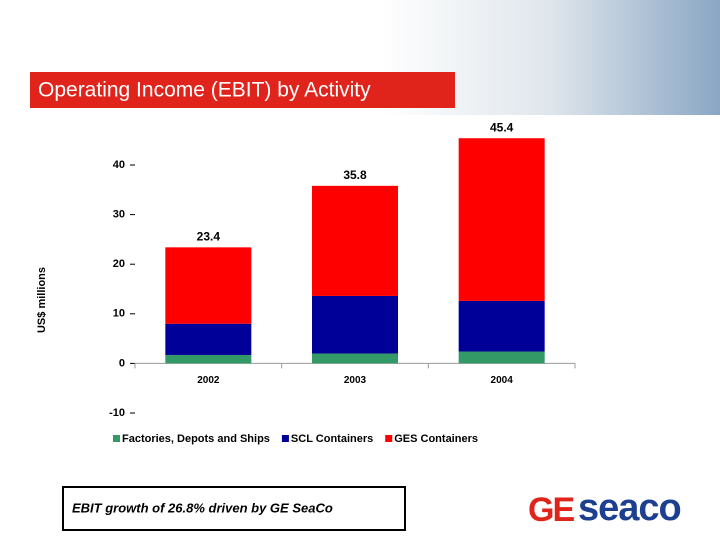  Describe the element at coordinates (502, 380) in the screenshot. I see `x-tick-label: 2004` at that location.